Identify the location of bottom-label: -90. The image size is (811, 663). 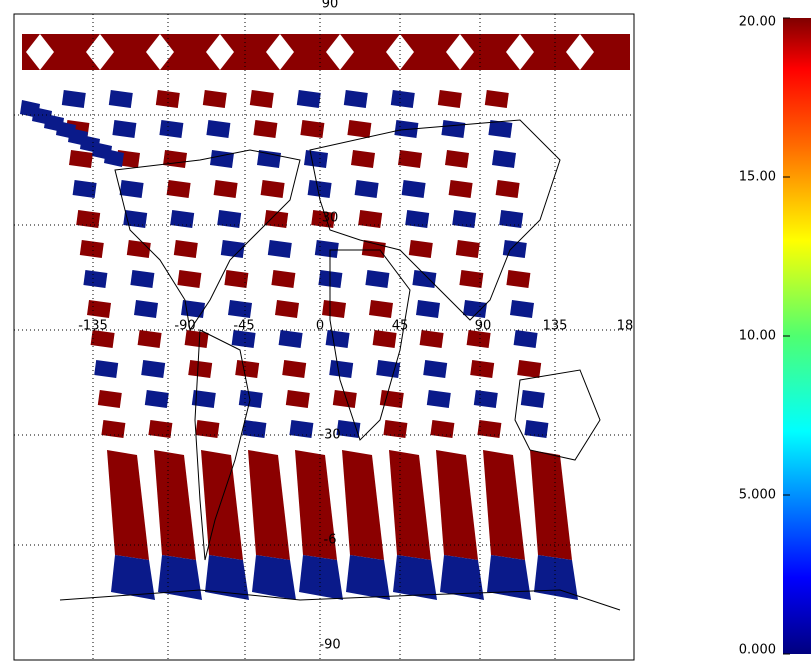
(329, 645).